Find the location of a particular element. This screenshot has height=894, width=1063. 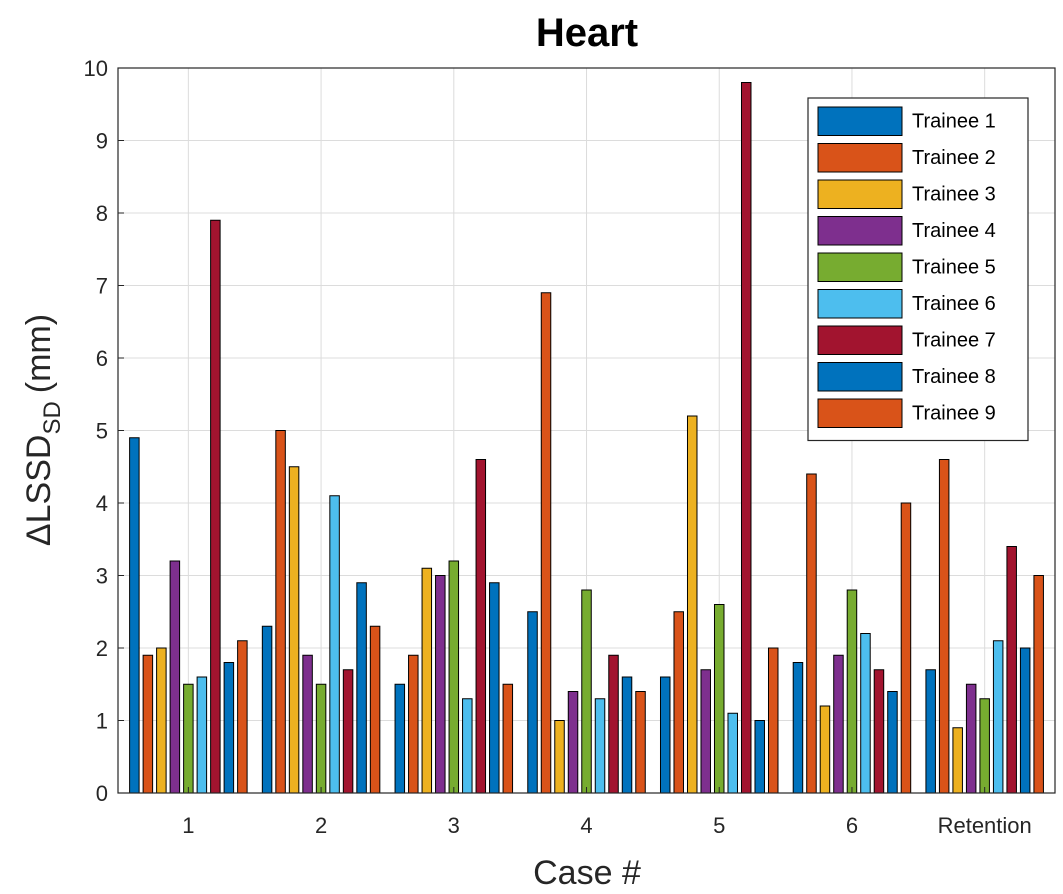

legend-item-trainee-5: Trainee 5 is located at coordinates (906, 267).